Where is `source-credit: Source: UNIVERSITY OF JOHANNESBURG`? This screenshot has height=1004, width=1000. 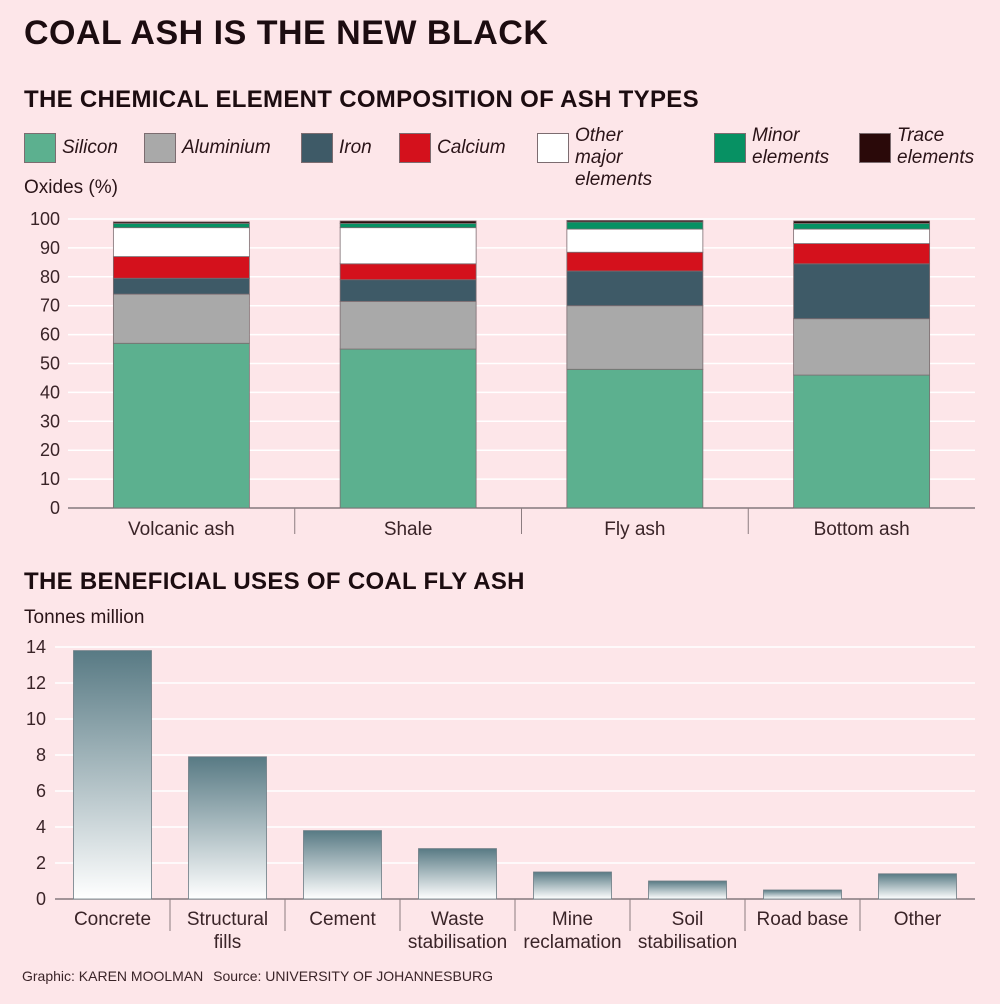
source-credit: Source: UNIVERSITY OF JOHANNESBURG is located at coordinates (353, 976).